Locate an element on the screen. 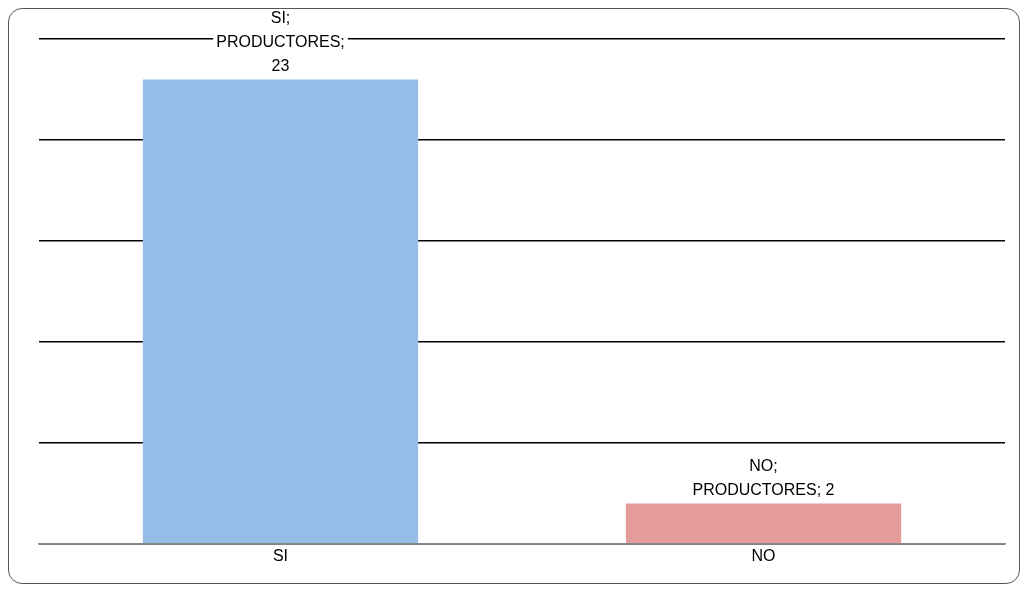  x-tick-label: SI is located at coordinates (280, 555).